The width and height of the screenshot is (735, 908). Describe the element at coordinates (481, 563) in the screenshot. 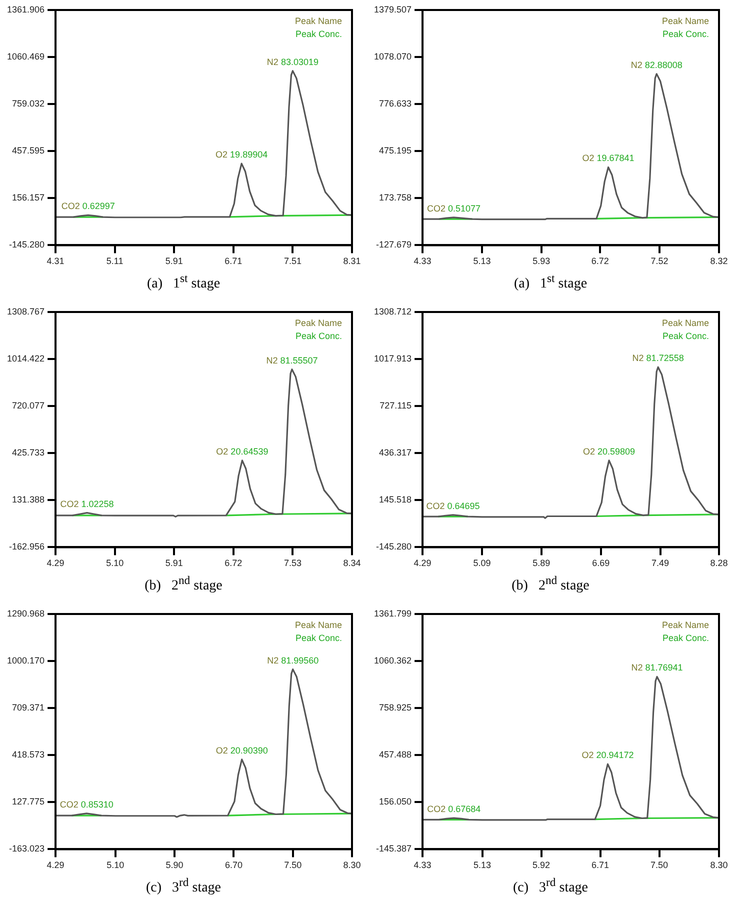

I see `x-tick-label: 5.09` at that location.